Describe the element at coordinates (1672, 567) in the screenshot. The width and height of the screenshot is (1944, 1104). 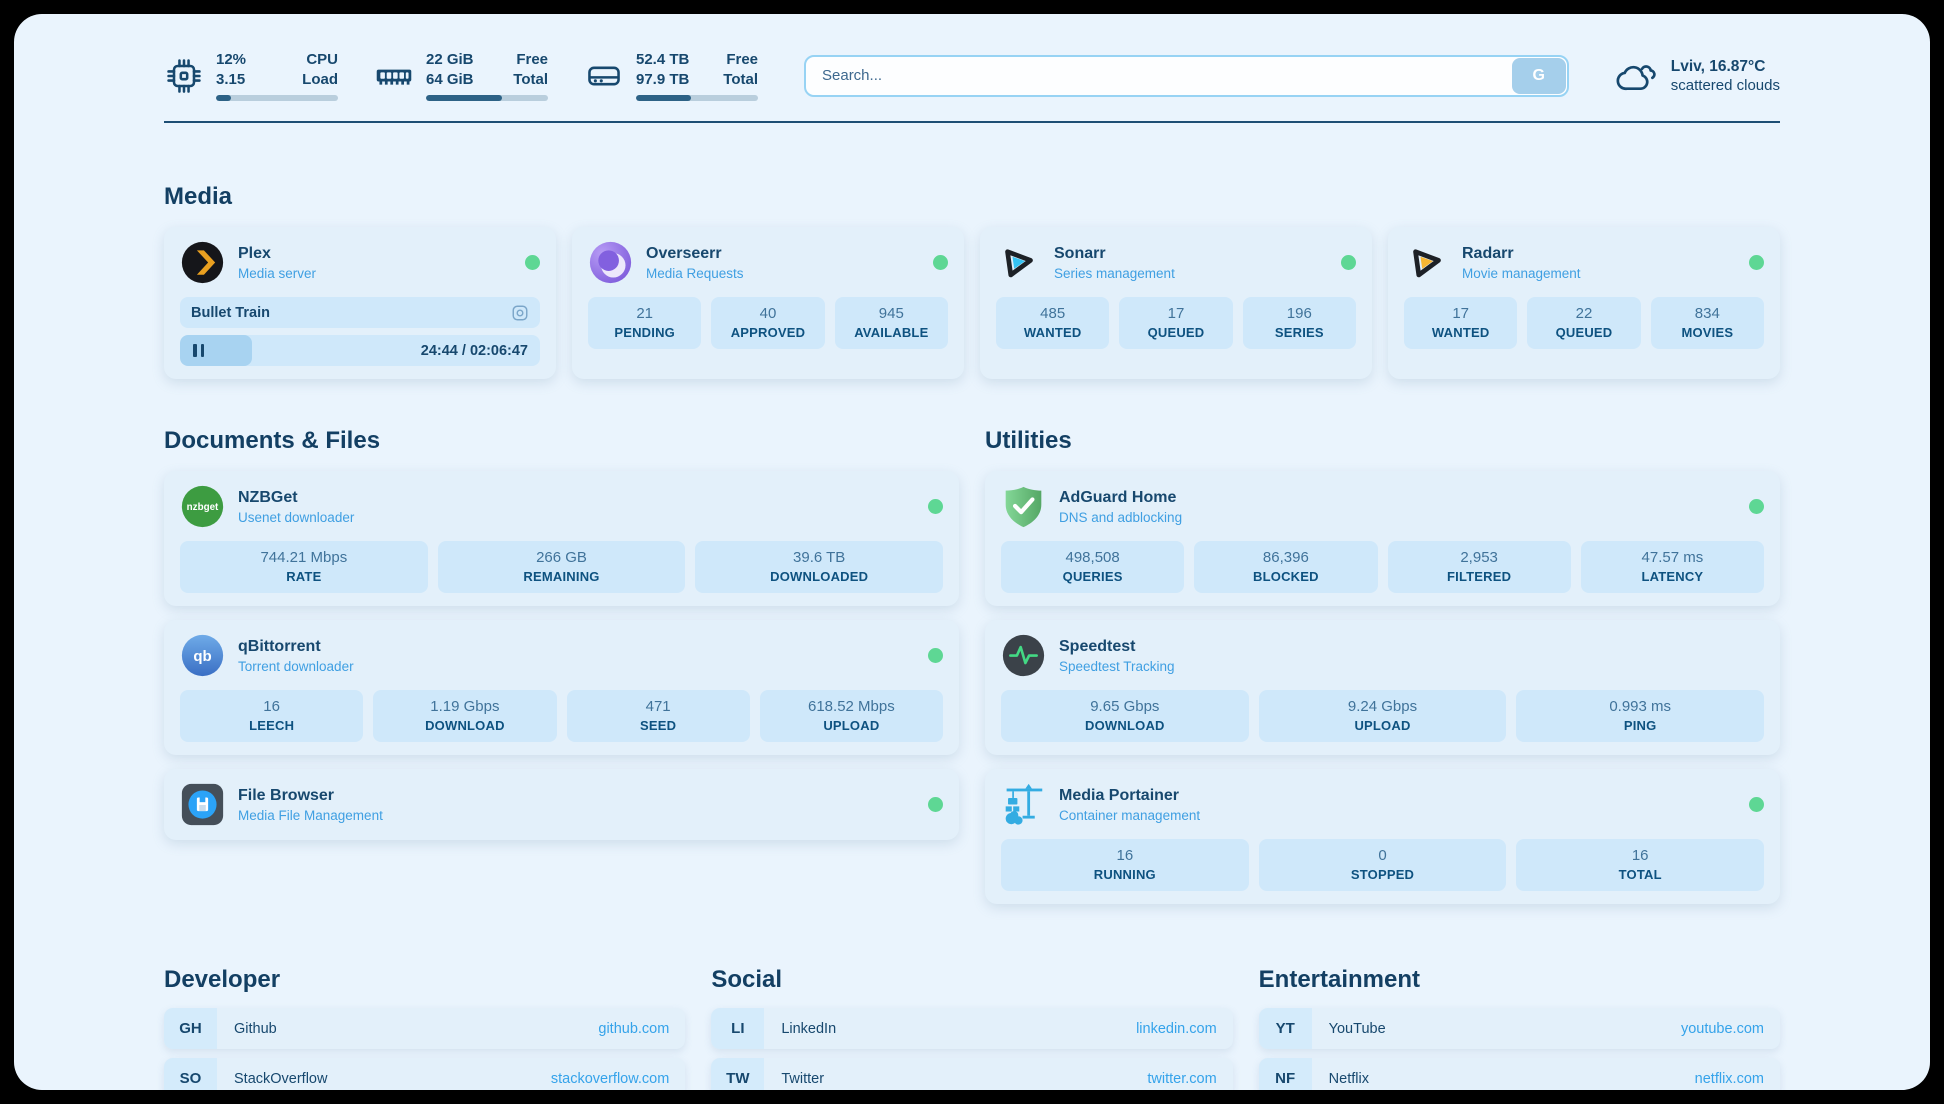
I see `stat-tile: 47.57 ms LATENCY` at that location.